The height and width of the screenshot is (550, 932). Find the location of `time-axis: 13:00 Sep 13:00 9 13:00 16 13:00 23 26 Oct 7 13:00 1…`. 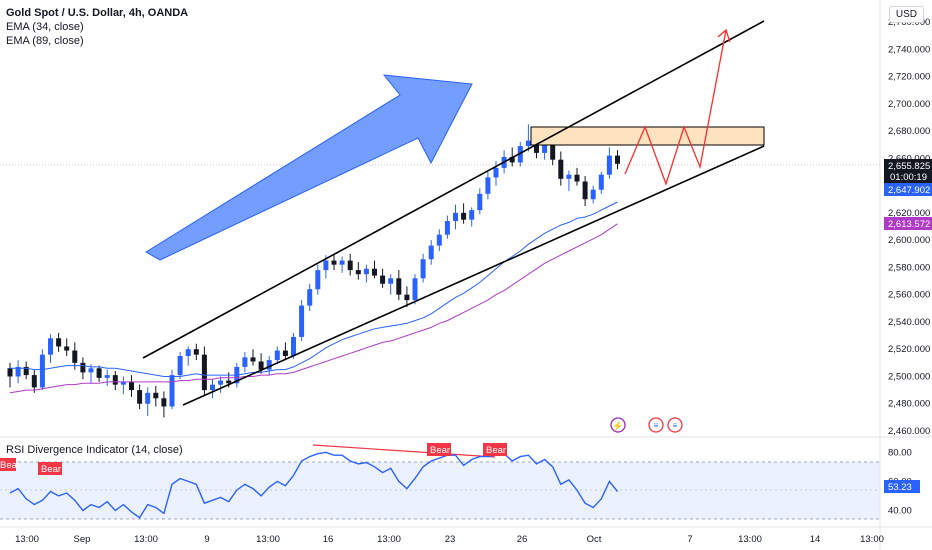

time-axis: 13:00 Sep 13:00 9 13:00 16 13:00 23 26 Oct 7 13:00 1… is located at coordinates (449, 539).